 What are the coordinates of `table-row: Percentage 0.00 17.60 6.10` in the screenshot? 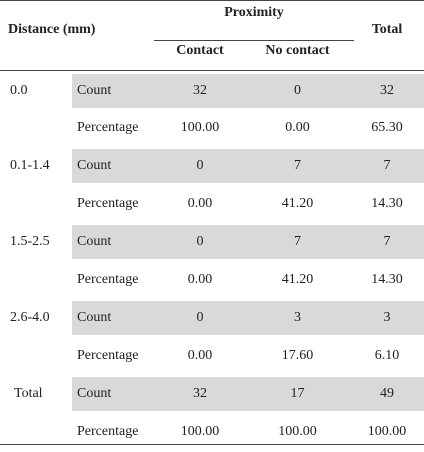 It's located at (212, 357).